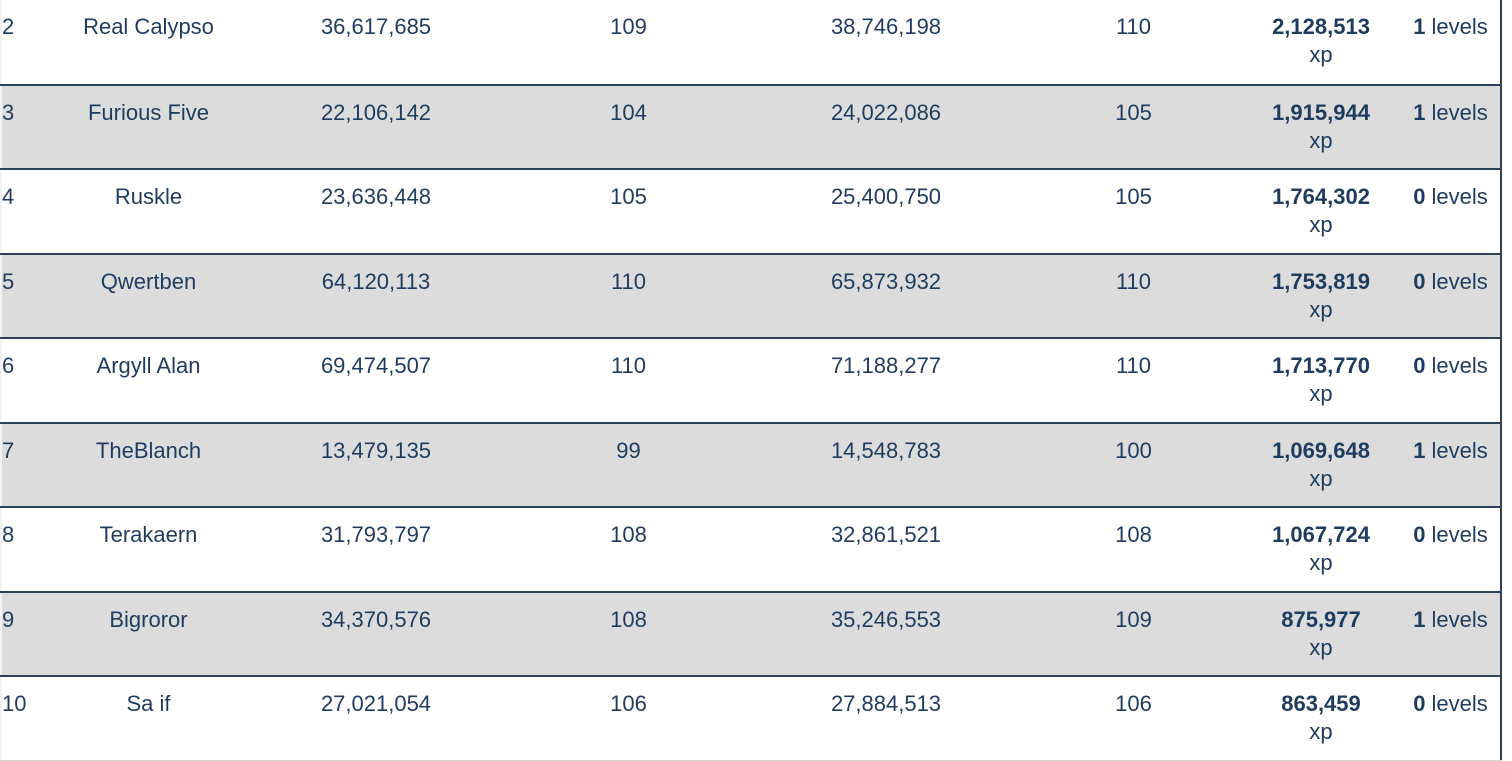 The image size is (1512, 761). Describe the element at coordinates (886, 465) in the screenshot. I see `xp-end-cell: 14,548,783` at that location.